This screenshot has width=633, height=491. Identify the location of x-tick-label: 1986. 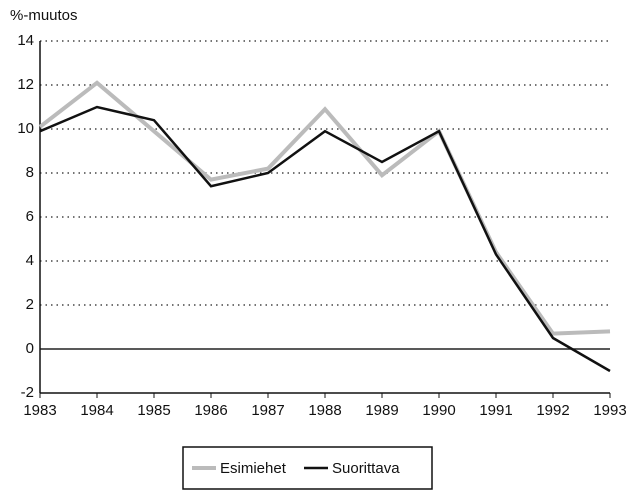
(210, 410).